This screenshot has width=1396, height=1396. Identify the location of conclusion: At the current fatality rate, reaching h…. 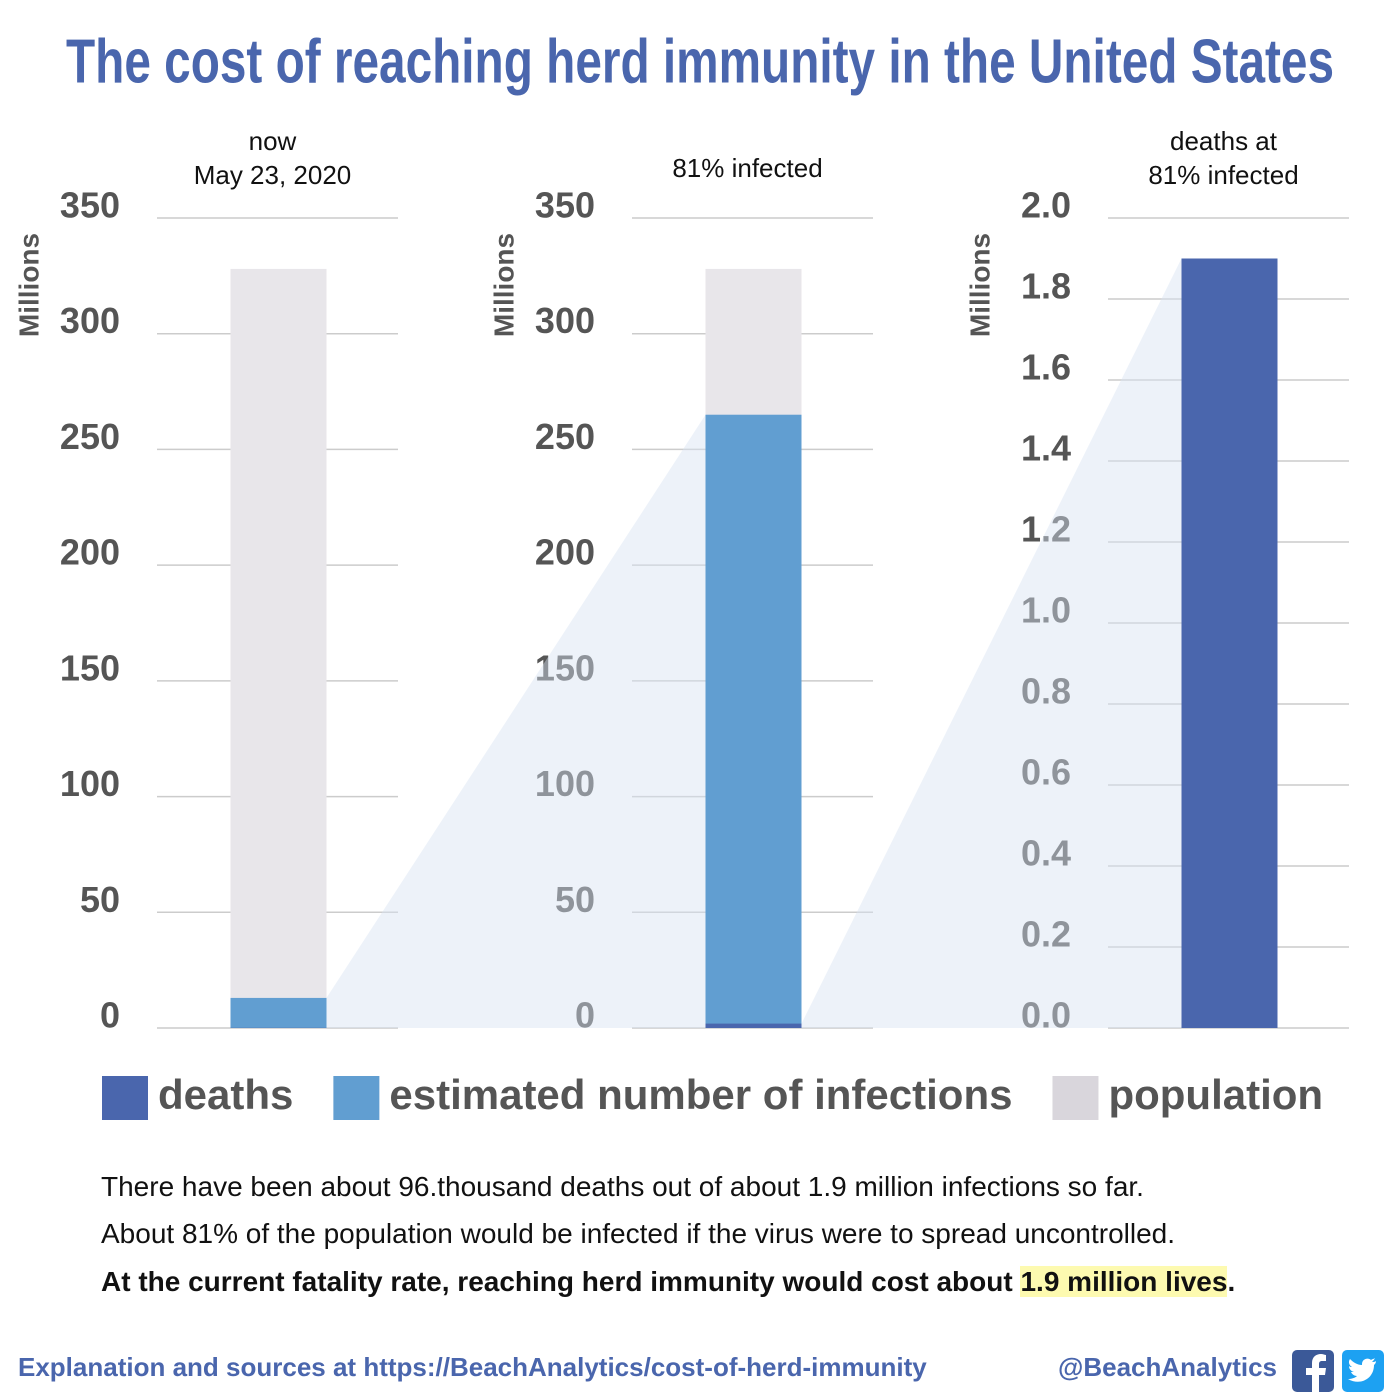
(668, 1282).